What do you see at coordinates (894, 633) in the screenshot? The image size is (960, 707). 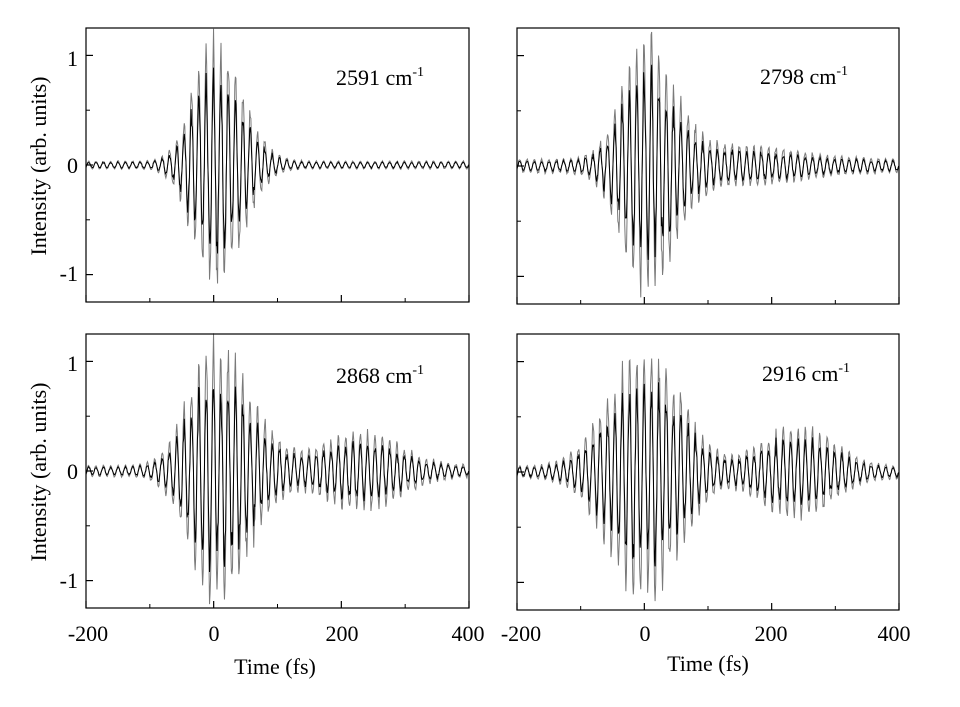 I see `xtick-label-bottom-right-400: 400` at bounding box center [894, 633].